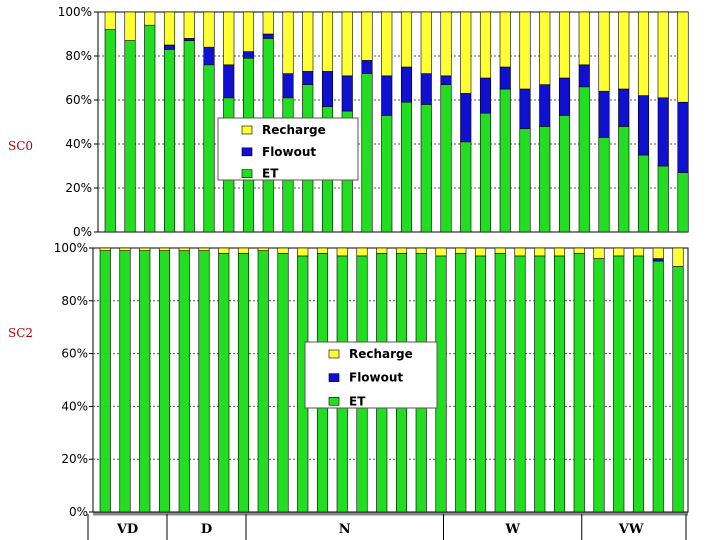  What do you see at coordinates (512, 529) in the screenshot?
I see `period-label-w: W` at bounding box center [512, 529].